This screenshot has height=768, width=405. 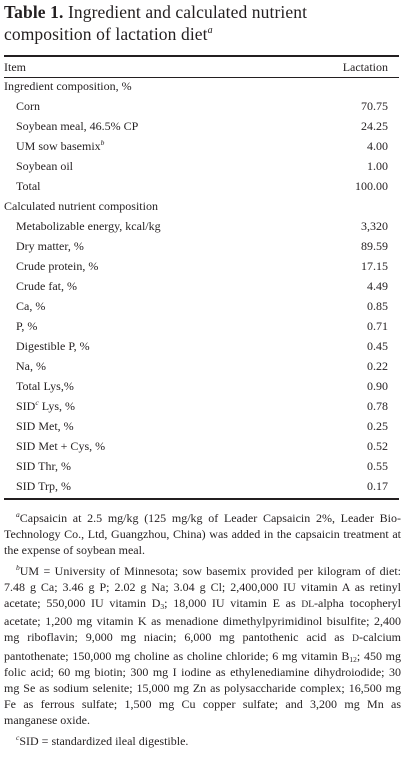 I want to click on row-label-cell: Crude protein, %, so click(x=136, y=266).